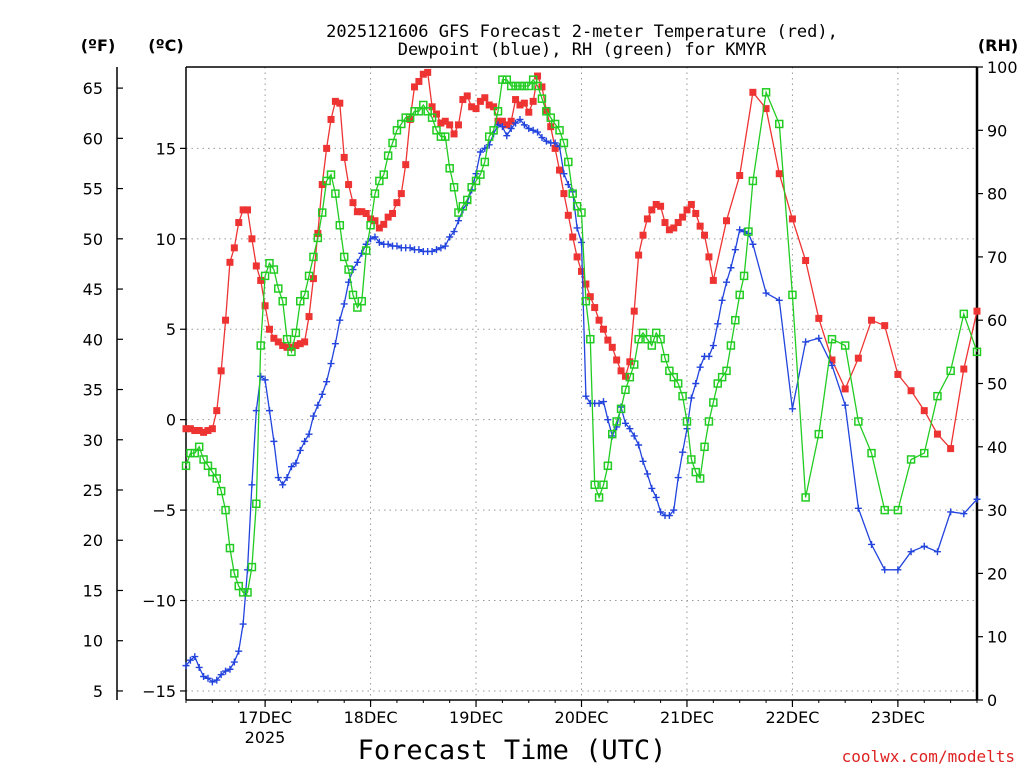 The height and width of the screenshot is (768, 1024). Describe the element at coordinates (159, 601) in the screenshot. I see `celsius-tick-label: −10` at that location.